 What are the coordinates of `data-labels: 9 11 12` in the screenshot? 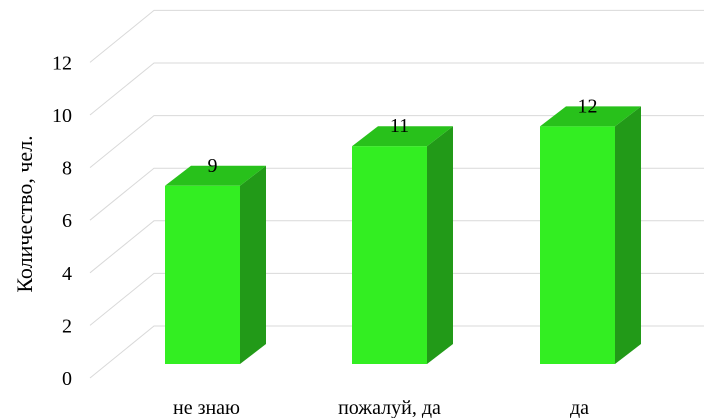 It's located at (403, 135).